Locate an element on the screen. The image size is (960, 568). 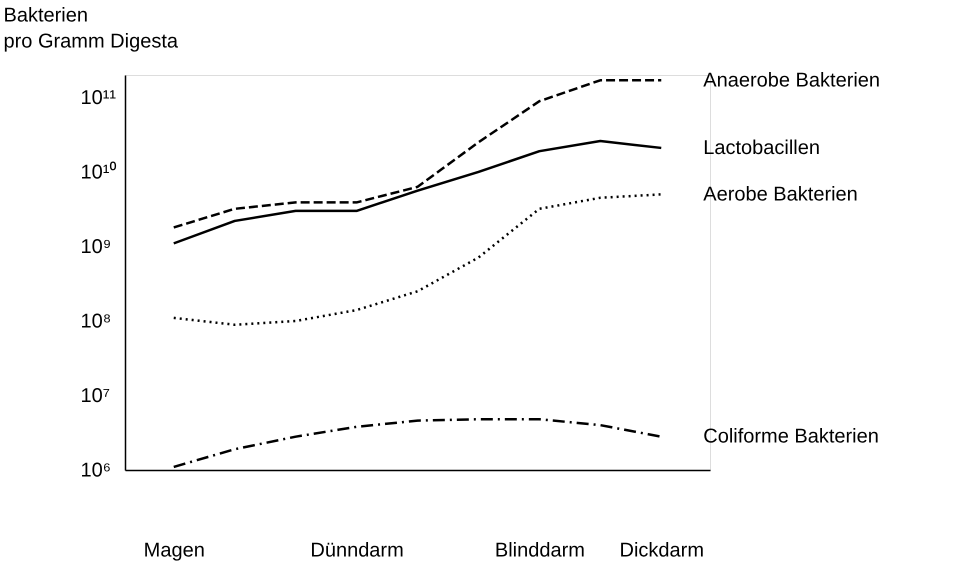
x-tick-label: Blinddarm is located at coordinates (539, 551).